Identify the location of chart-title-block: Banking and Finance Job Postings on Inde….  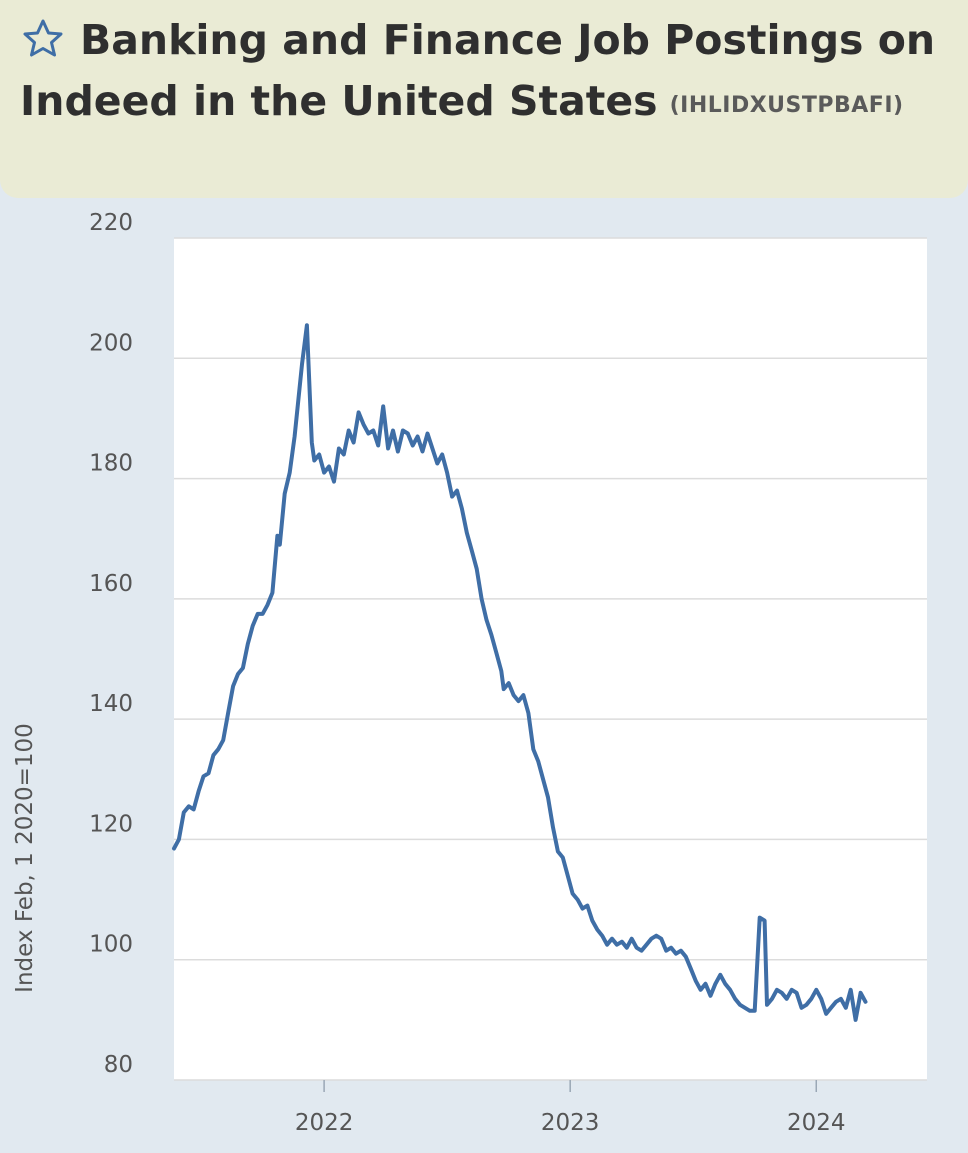
(485, 73).